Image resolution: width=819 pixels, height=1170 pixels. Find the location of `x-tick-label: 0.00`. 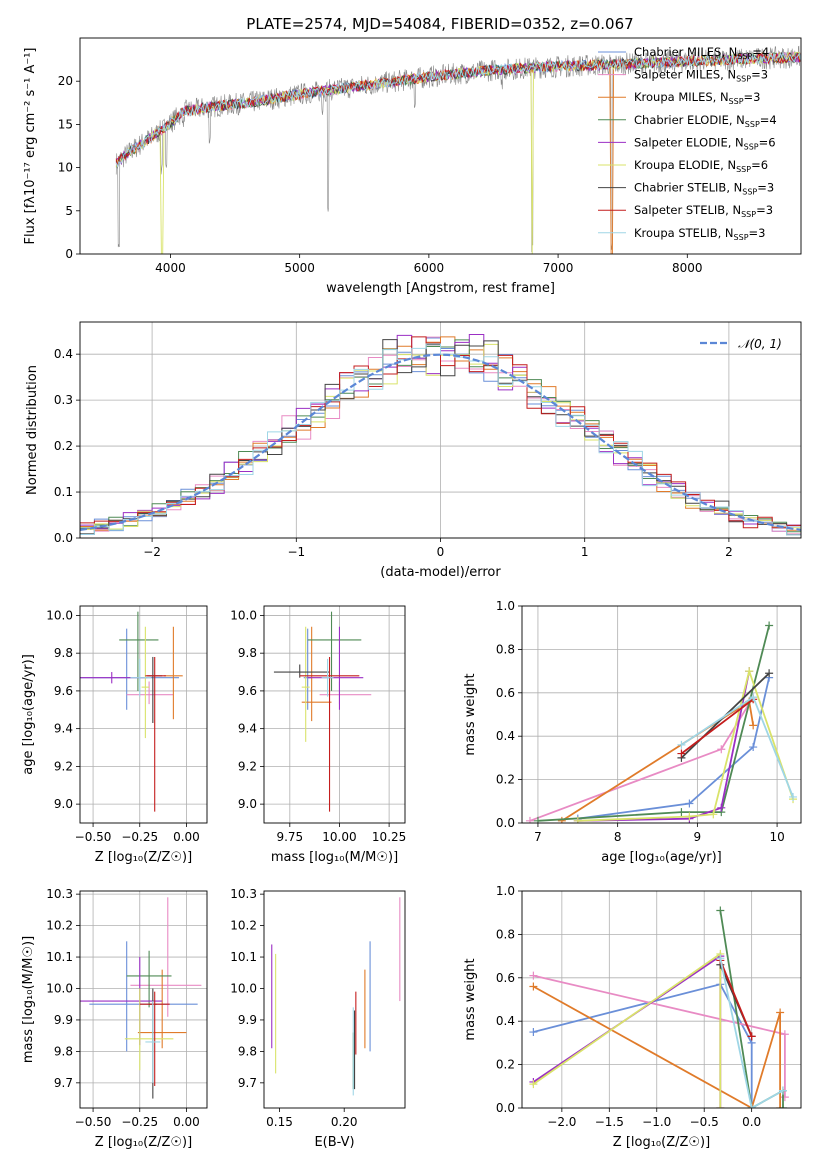

x-tick-label: 0.00 is located at coordinates (186, 1122).